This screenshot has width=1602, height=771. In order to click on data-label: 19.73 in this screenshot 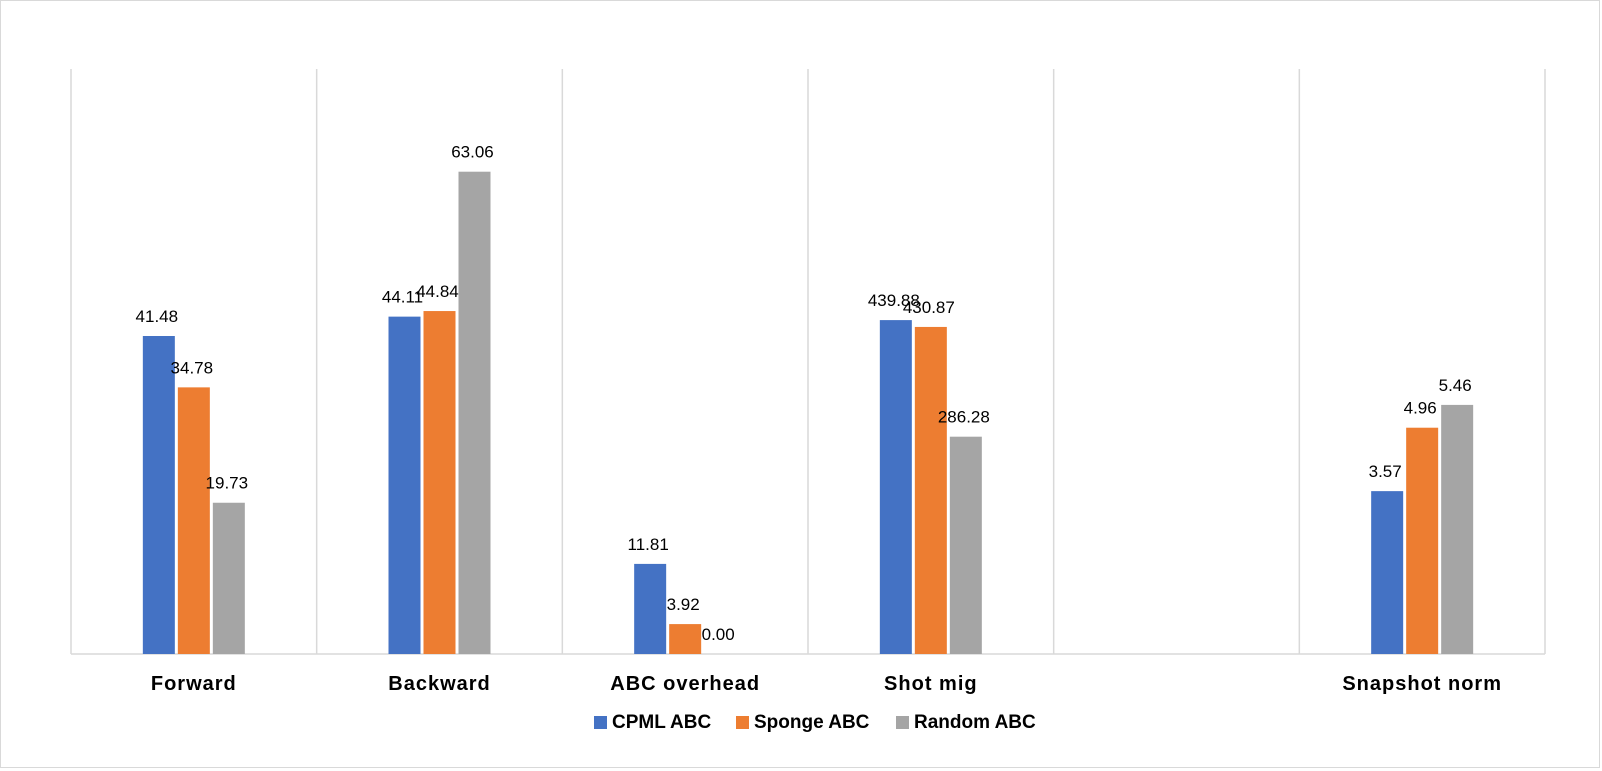, I will do `click(227, 483)`.